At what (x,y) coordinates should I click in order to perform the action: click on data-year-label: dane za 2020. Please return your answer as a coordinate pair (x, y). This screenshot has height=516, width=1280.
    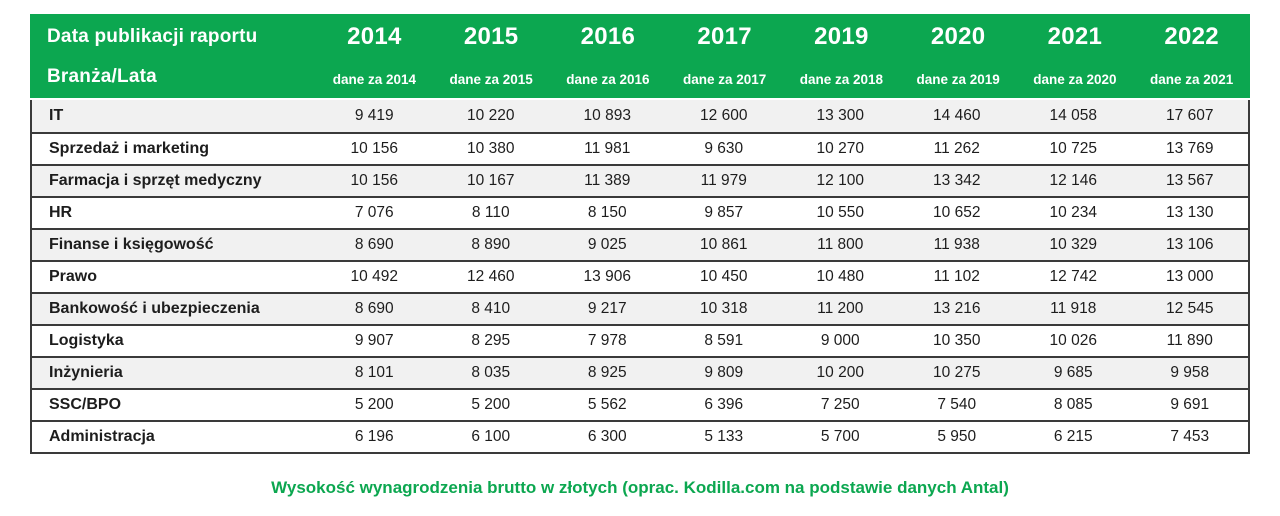
    Looking at the image, I should click on (1075, 79).